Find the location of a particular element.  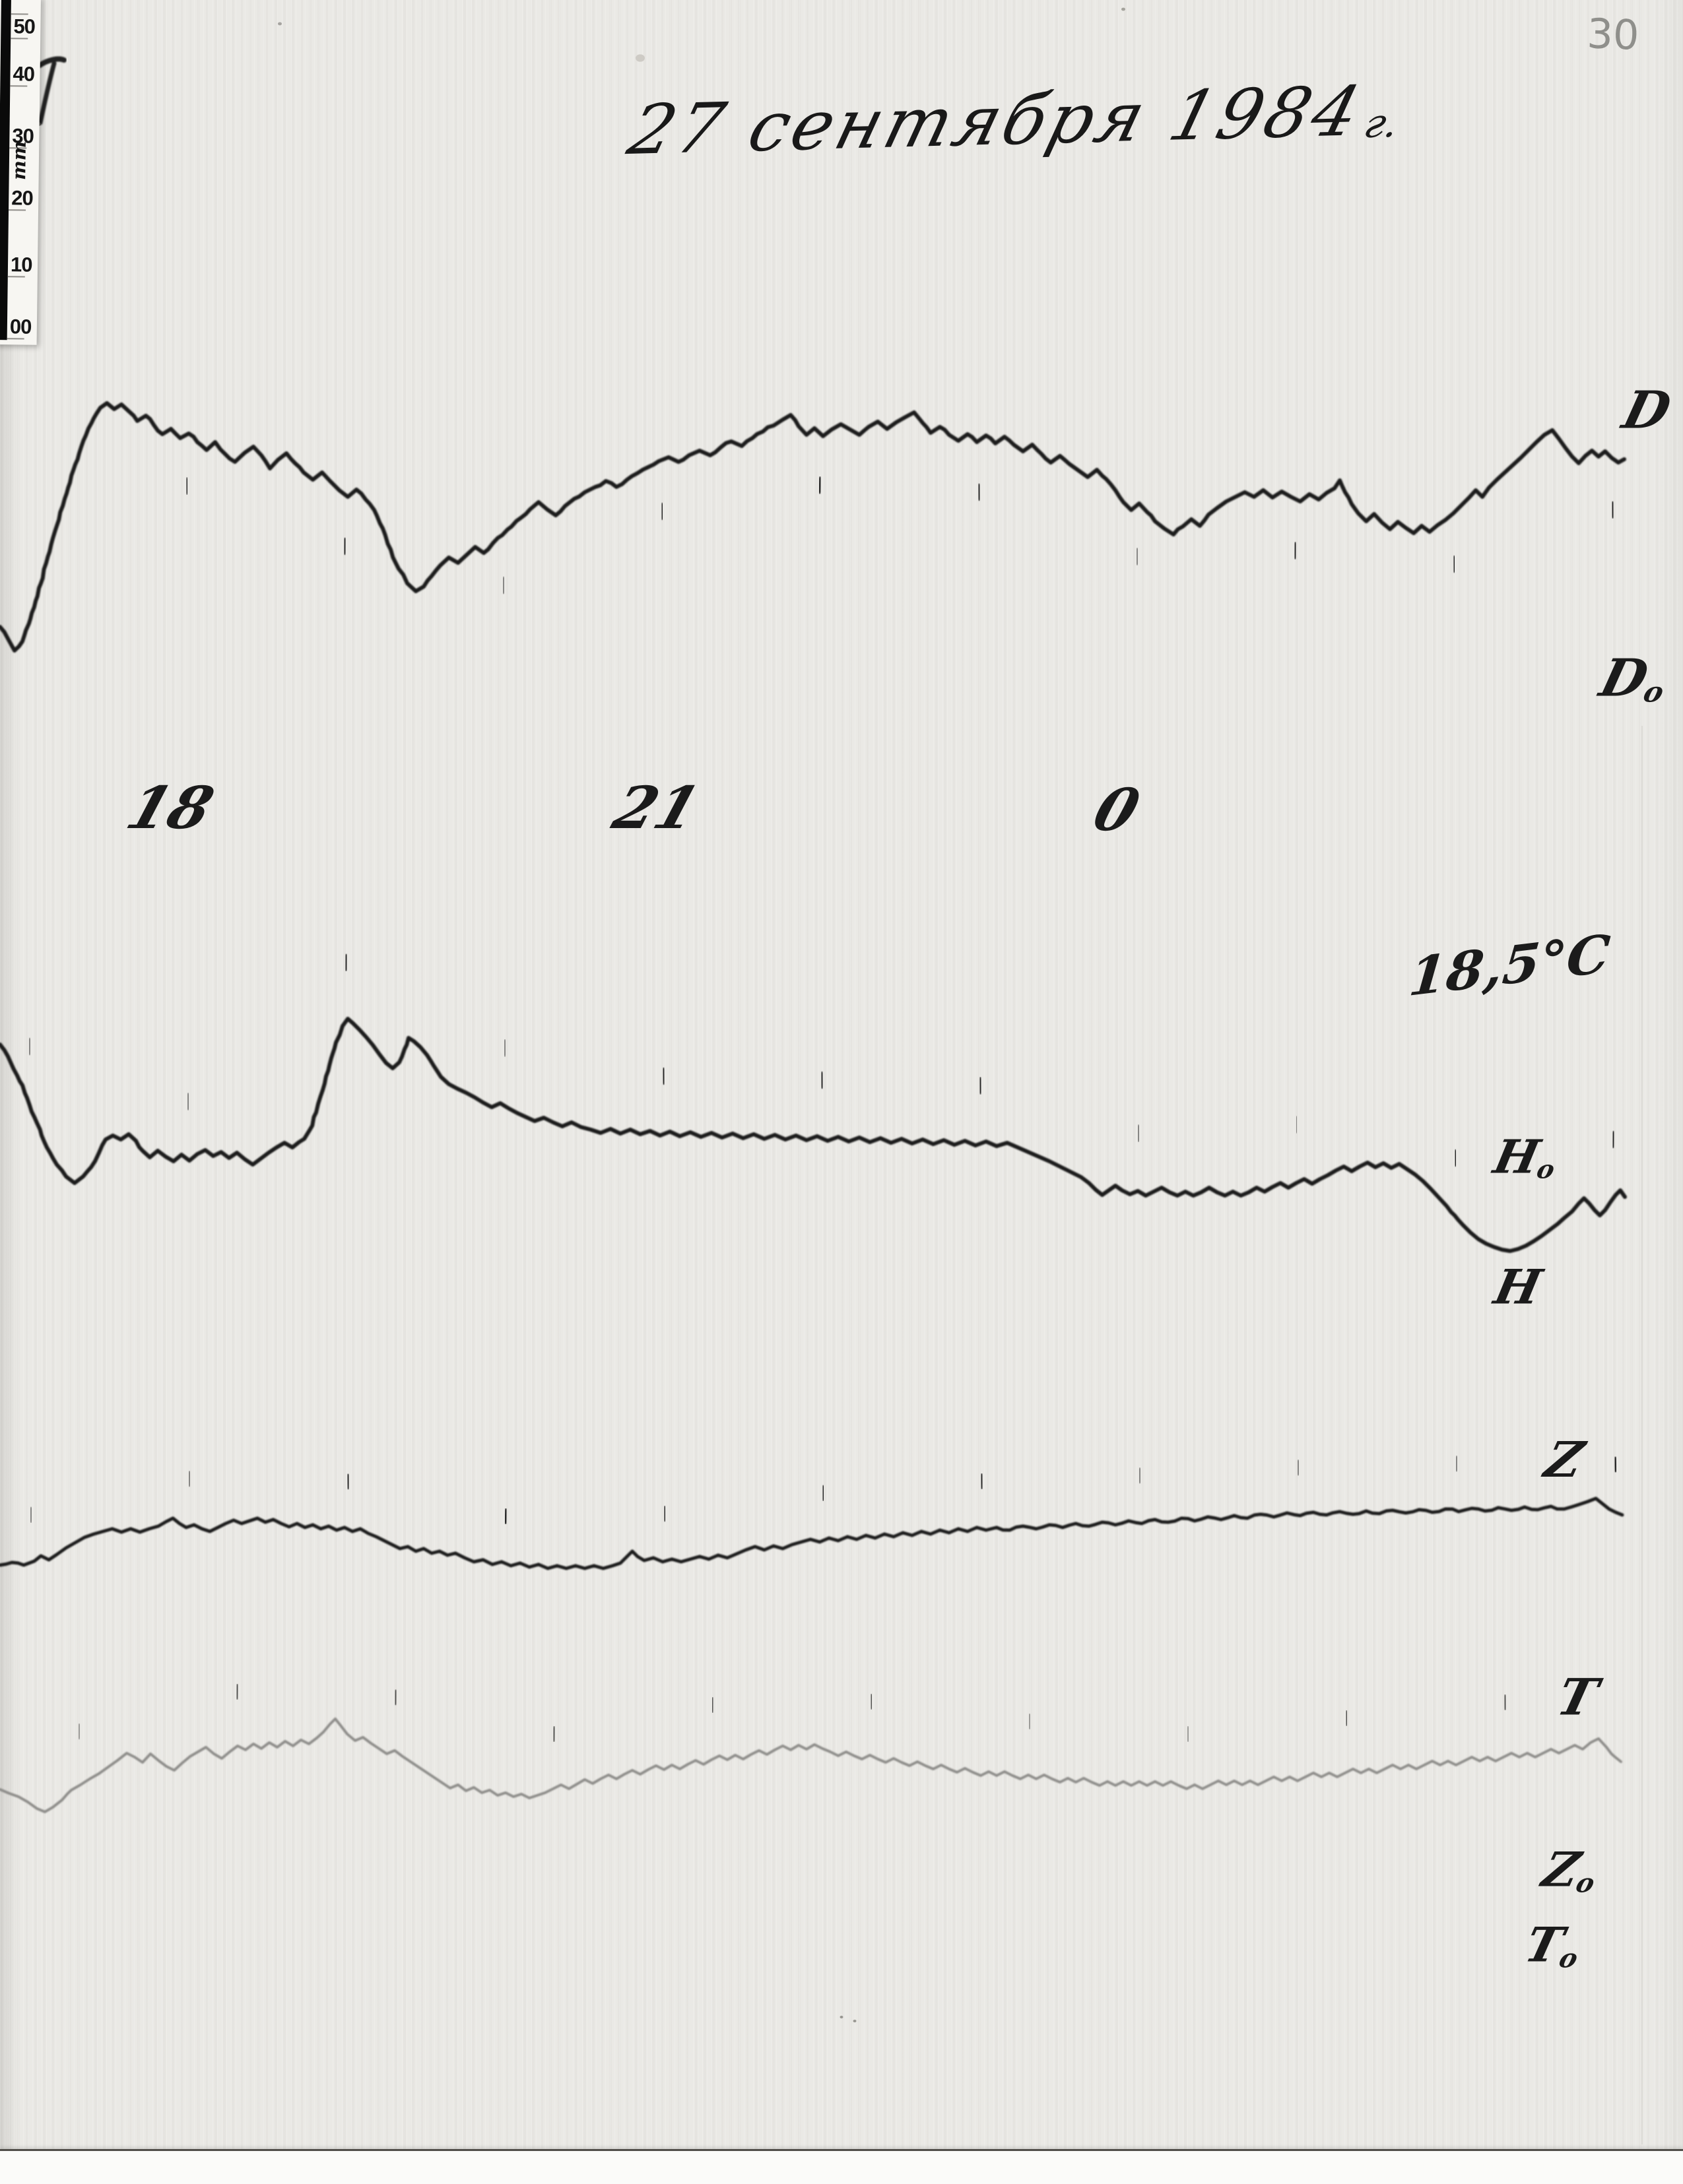

ruler-label-40: 40 is located at coordinates (24, 74).